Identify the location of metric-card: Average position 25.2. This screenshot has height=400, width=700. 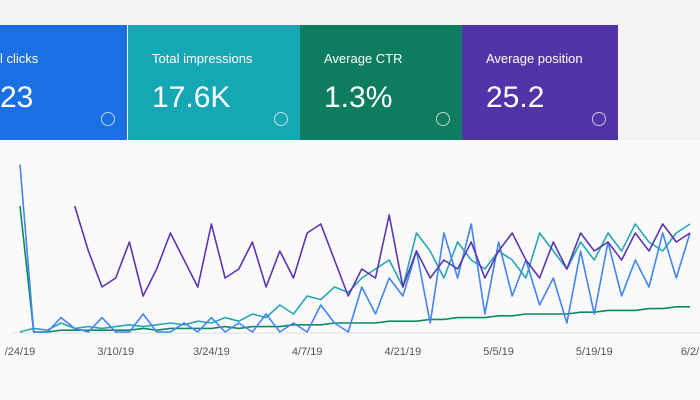
(540, 82).